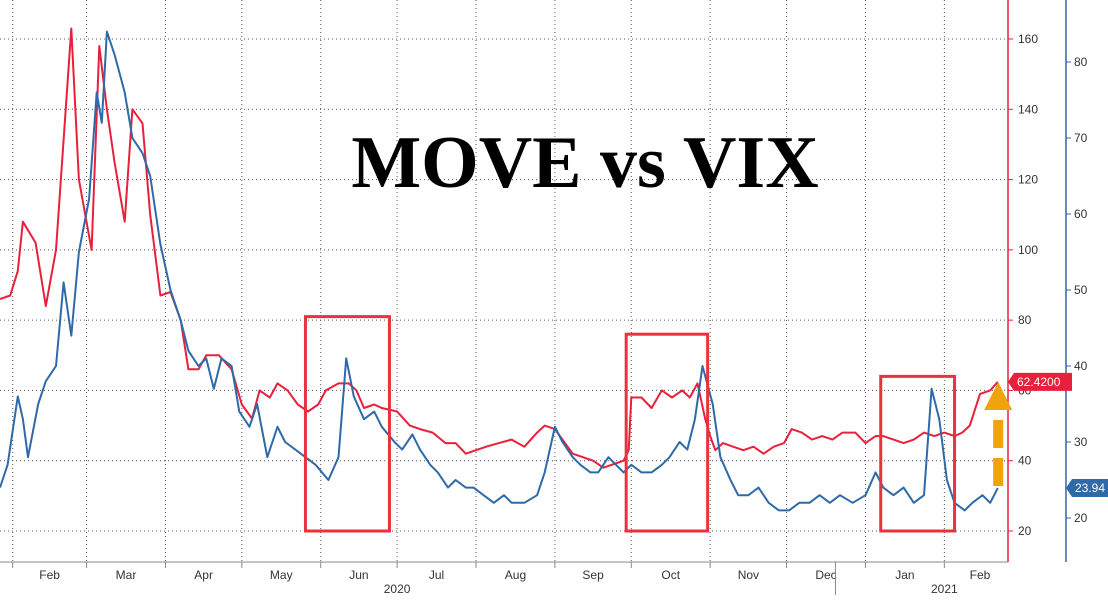  Describe the element at coordinates (1081, 214) in the screenshot. I see `blue-axis-tick-label: 60` at that location.